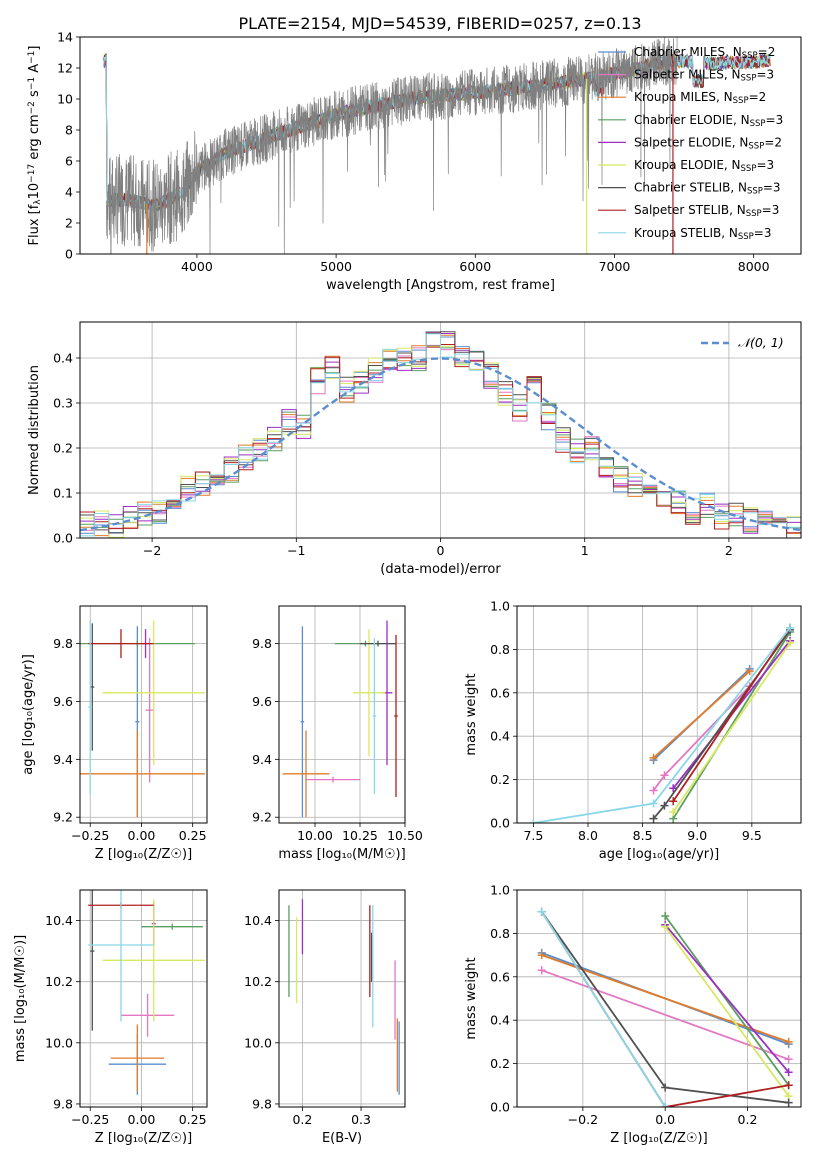 The image size is (819, 1170). Describe the element at coordinates (585, 550) in the screenshot. I see `x-tick-label: 1` at that location.